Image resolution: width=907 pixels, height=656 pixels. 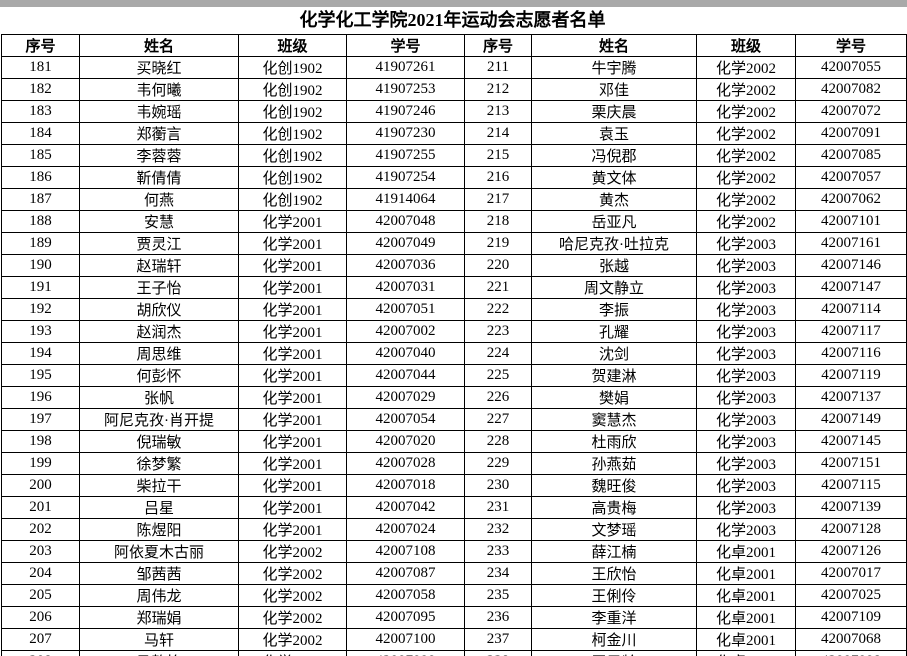 I want to click on serial-cell: 208, so click(x=40, y=653).